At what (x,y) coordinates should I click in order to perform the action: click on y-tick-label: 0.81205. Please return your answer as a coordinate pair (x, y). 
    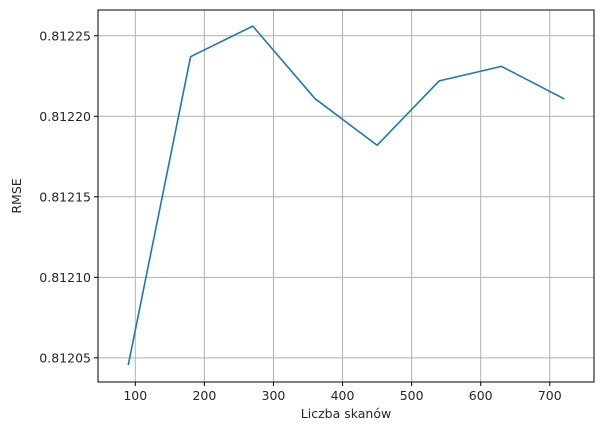
    Looking at the image, I should click on (65, 357).